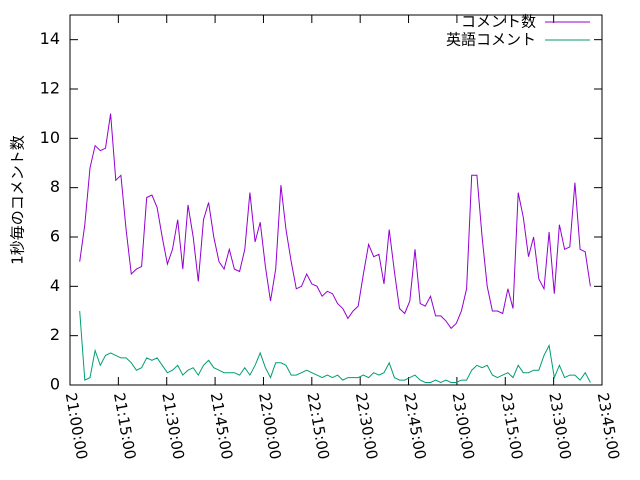 Image resolution: width=640 pixels, height=480 pixels. Describe the element at coordinates (50, 137) in the screenshot. I see `y-tick-label: 10` at that location.